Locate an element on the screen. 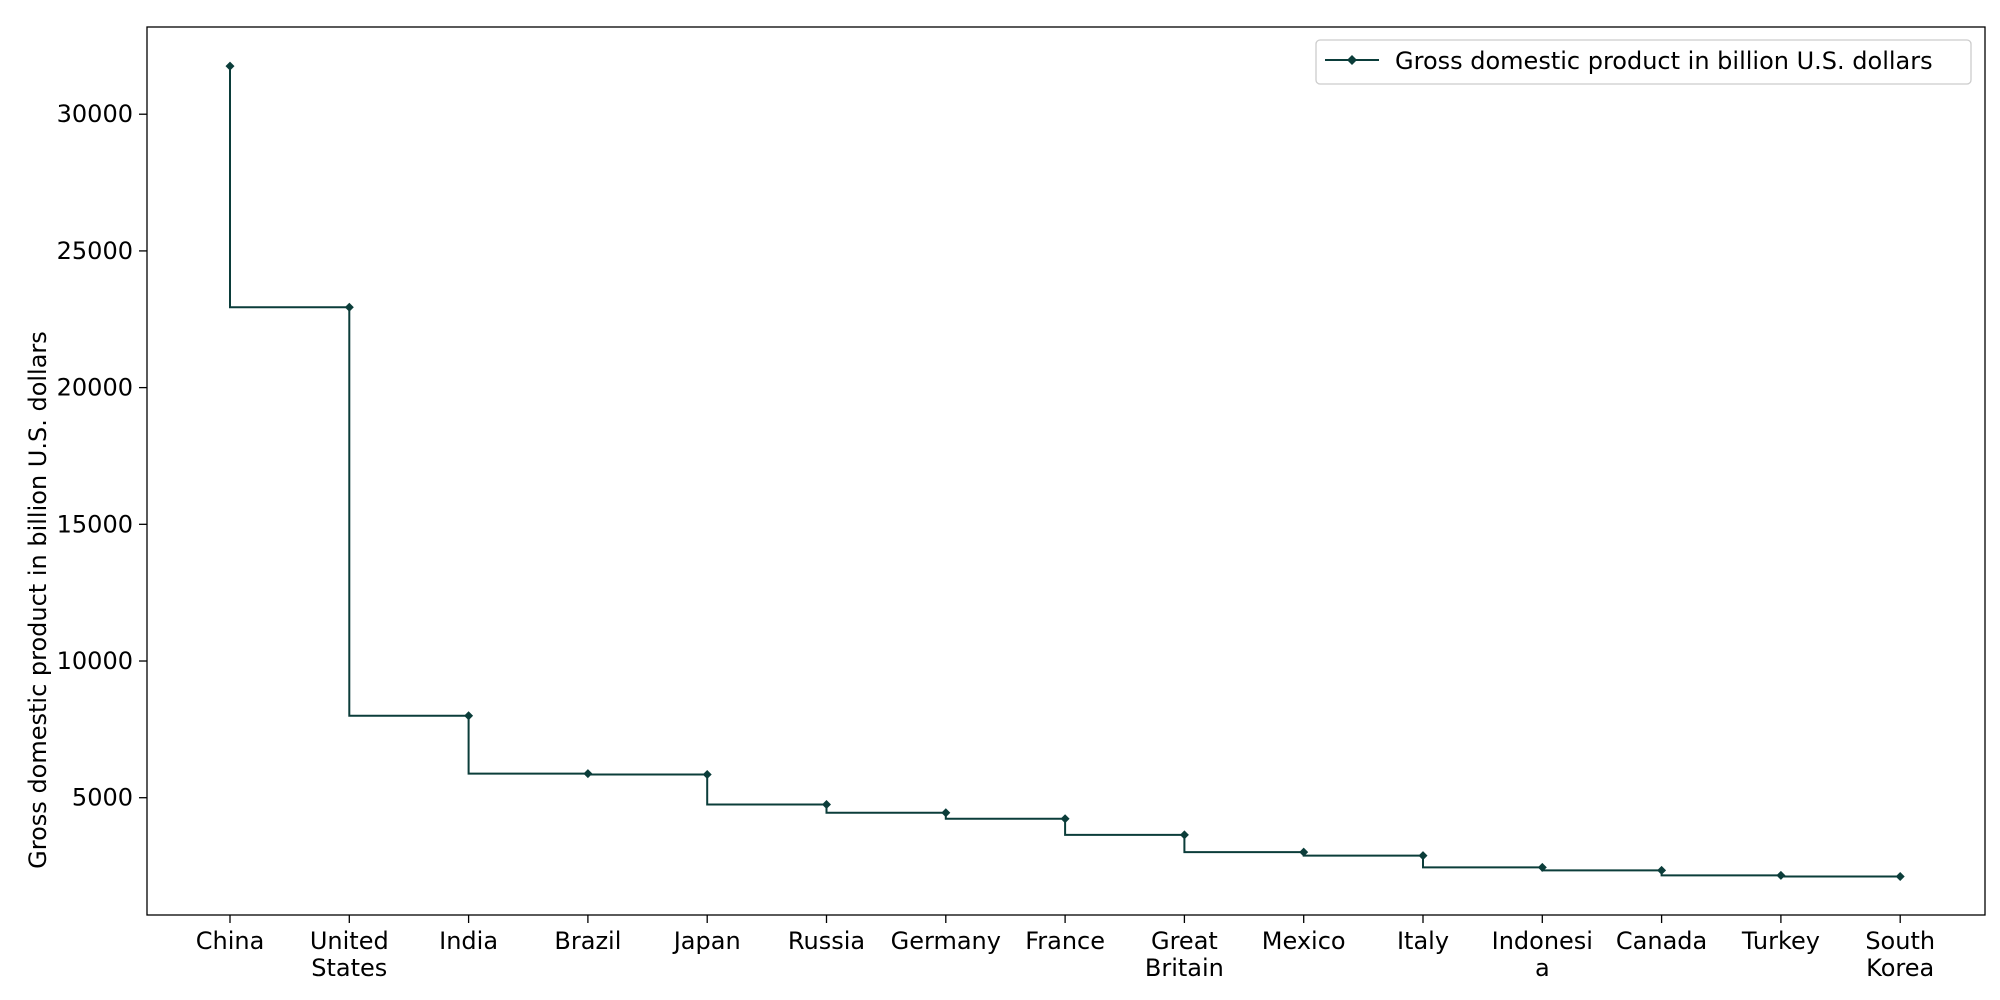 This screenshot has height=1000, width=2000. x-tick-label: France is located at coordinates (1065, 941).